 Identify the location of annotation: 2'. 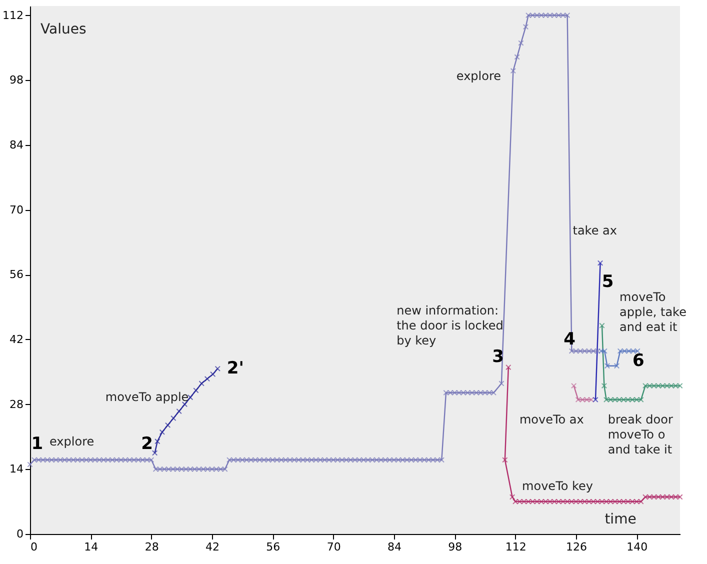
(235, 368).